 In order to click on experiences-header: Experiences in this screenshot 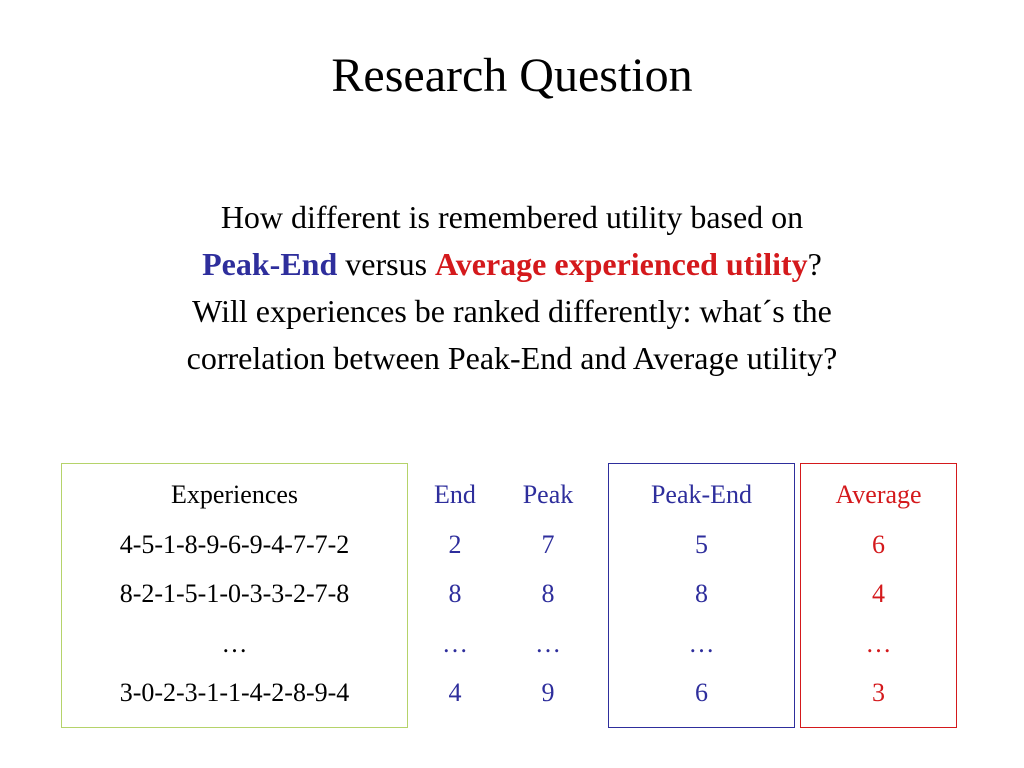, I will do `click(234, 494)`.